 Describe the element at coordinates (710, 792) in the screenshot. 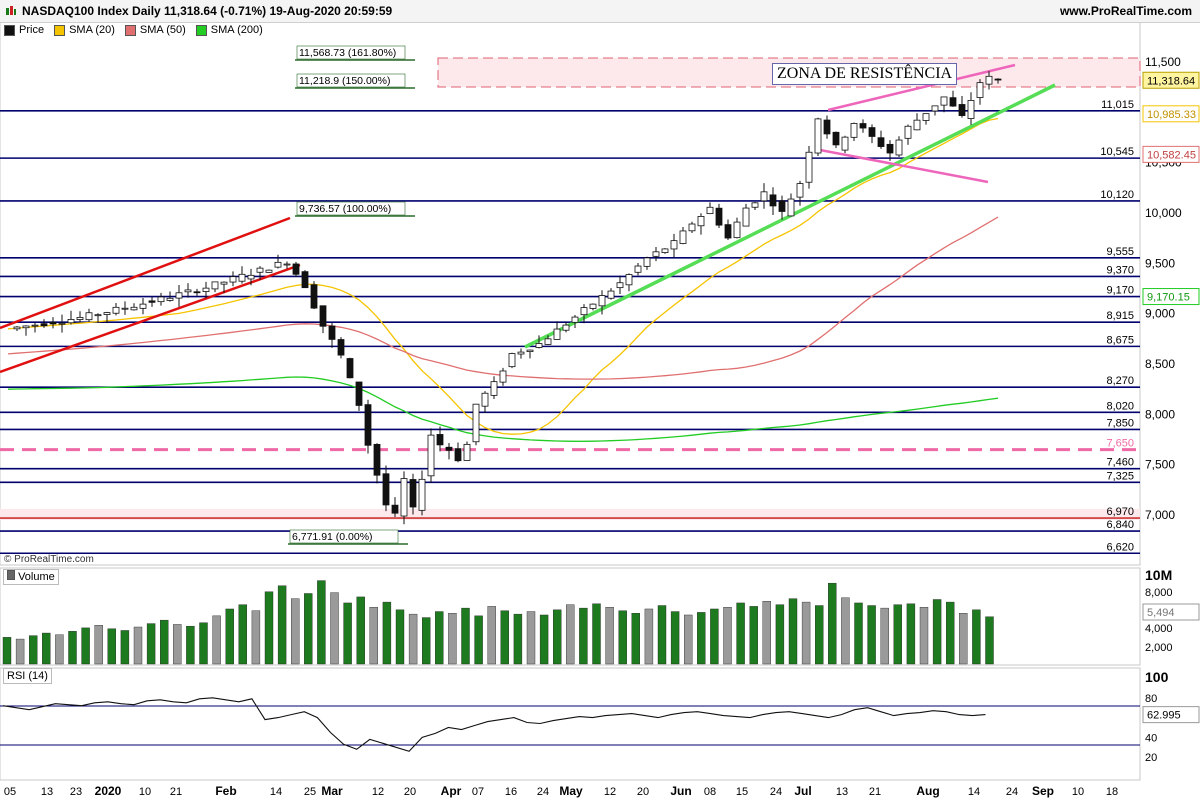

I see `x-tick-label: 08` at that location.